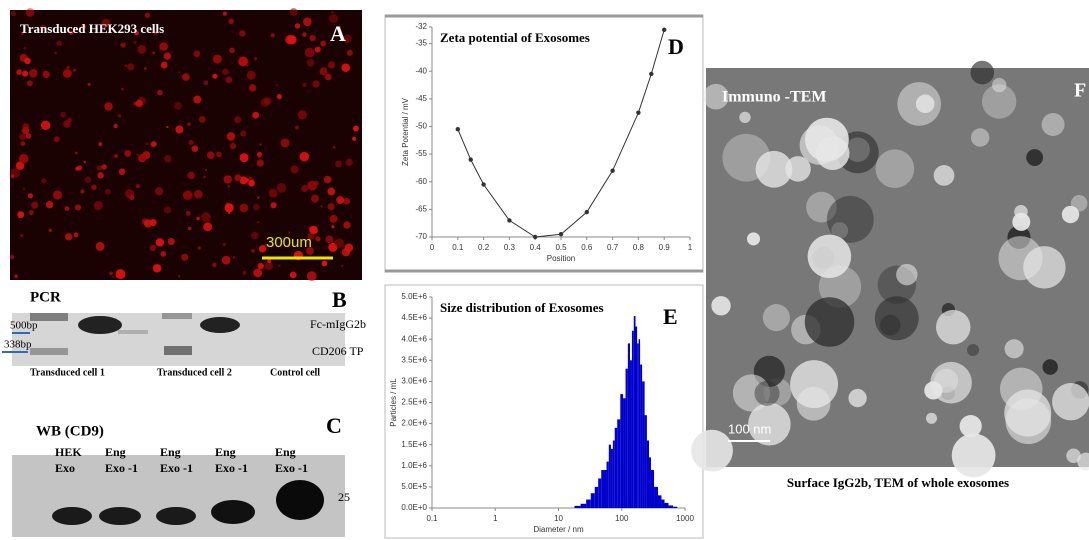  What do you see at coordinates (338, 351) in the screenshot?
I see `band-label: CD206 TP` at bounding box center [338, 351].